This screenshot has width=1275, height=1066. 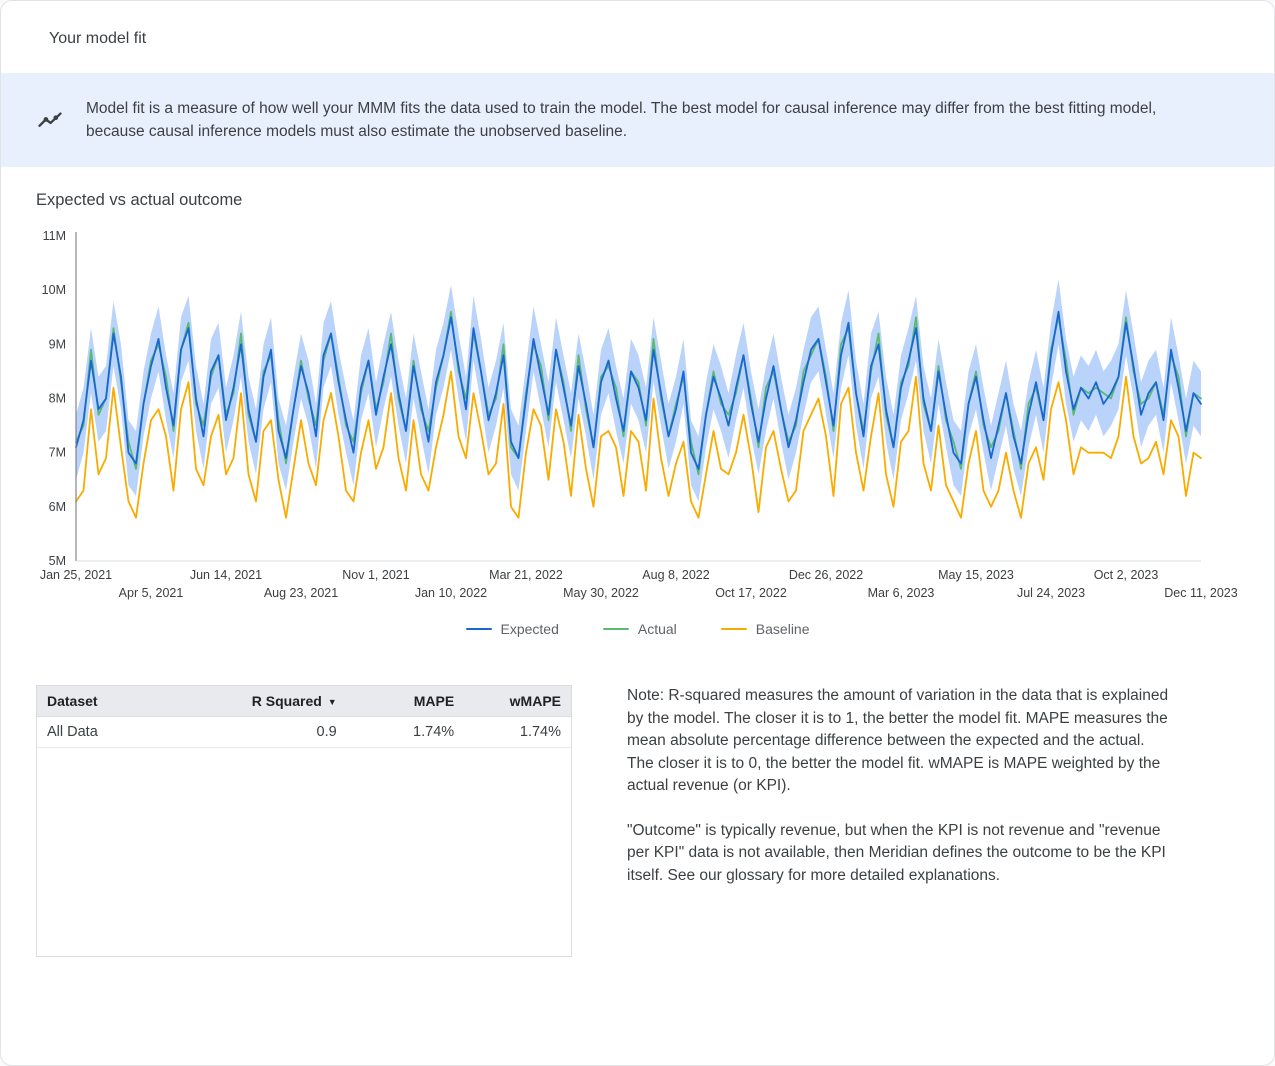 What do you see at coordinates (478, 629) in the screenshot?
I see `expected-line-swatch` at bounding box center [478, 629].